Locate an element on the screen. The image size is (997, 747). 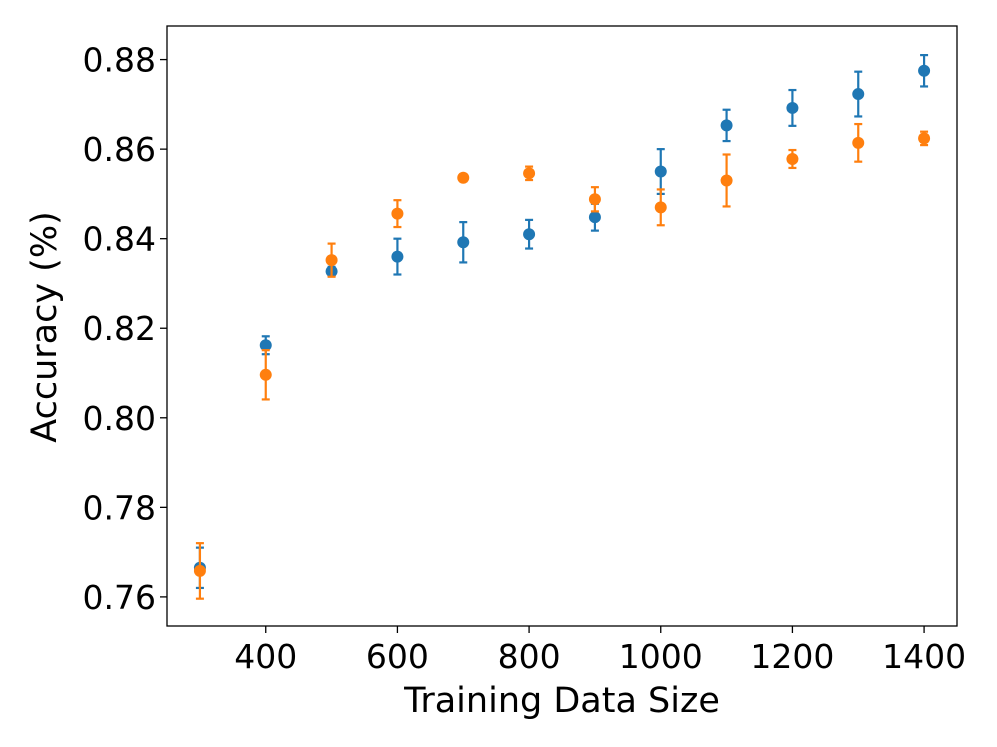
y-tick-label: 0.82 is located at coordinates (119, 328).